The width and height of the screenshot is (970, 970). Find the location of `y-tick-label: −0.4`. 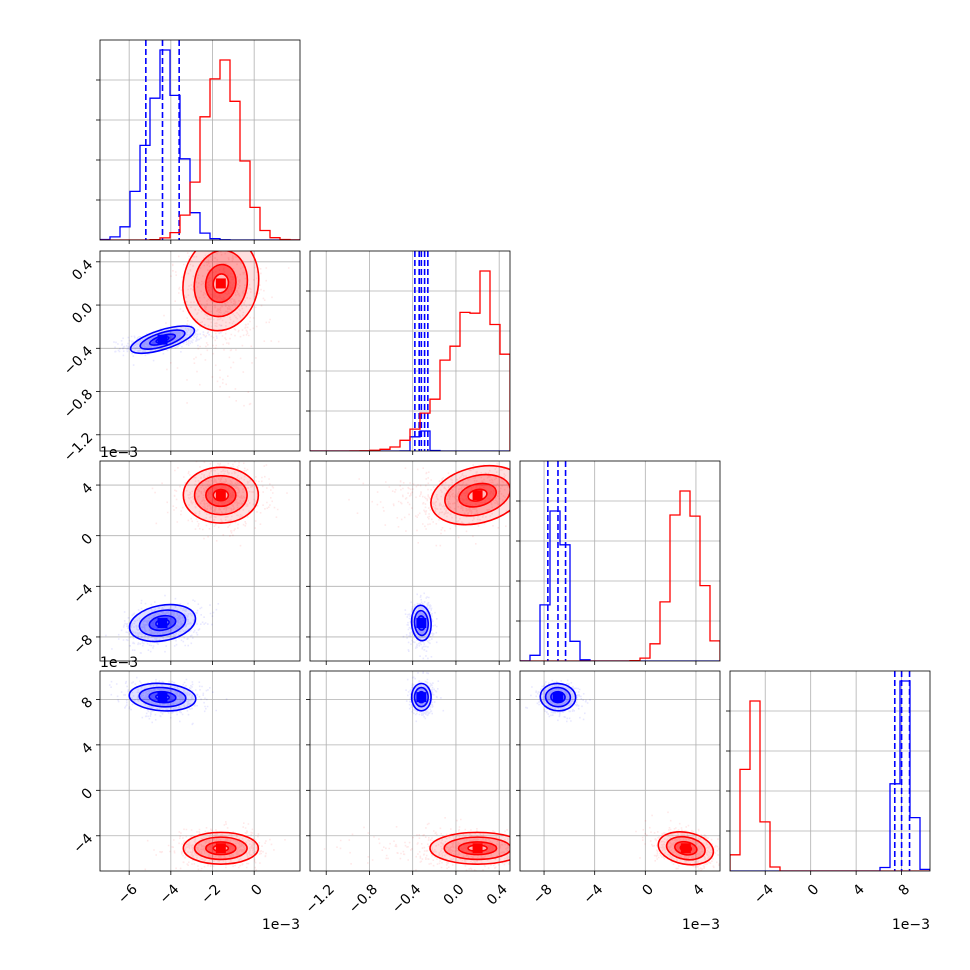

y-tick-label: −0.4 is located at coordinates (78, 360).